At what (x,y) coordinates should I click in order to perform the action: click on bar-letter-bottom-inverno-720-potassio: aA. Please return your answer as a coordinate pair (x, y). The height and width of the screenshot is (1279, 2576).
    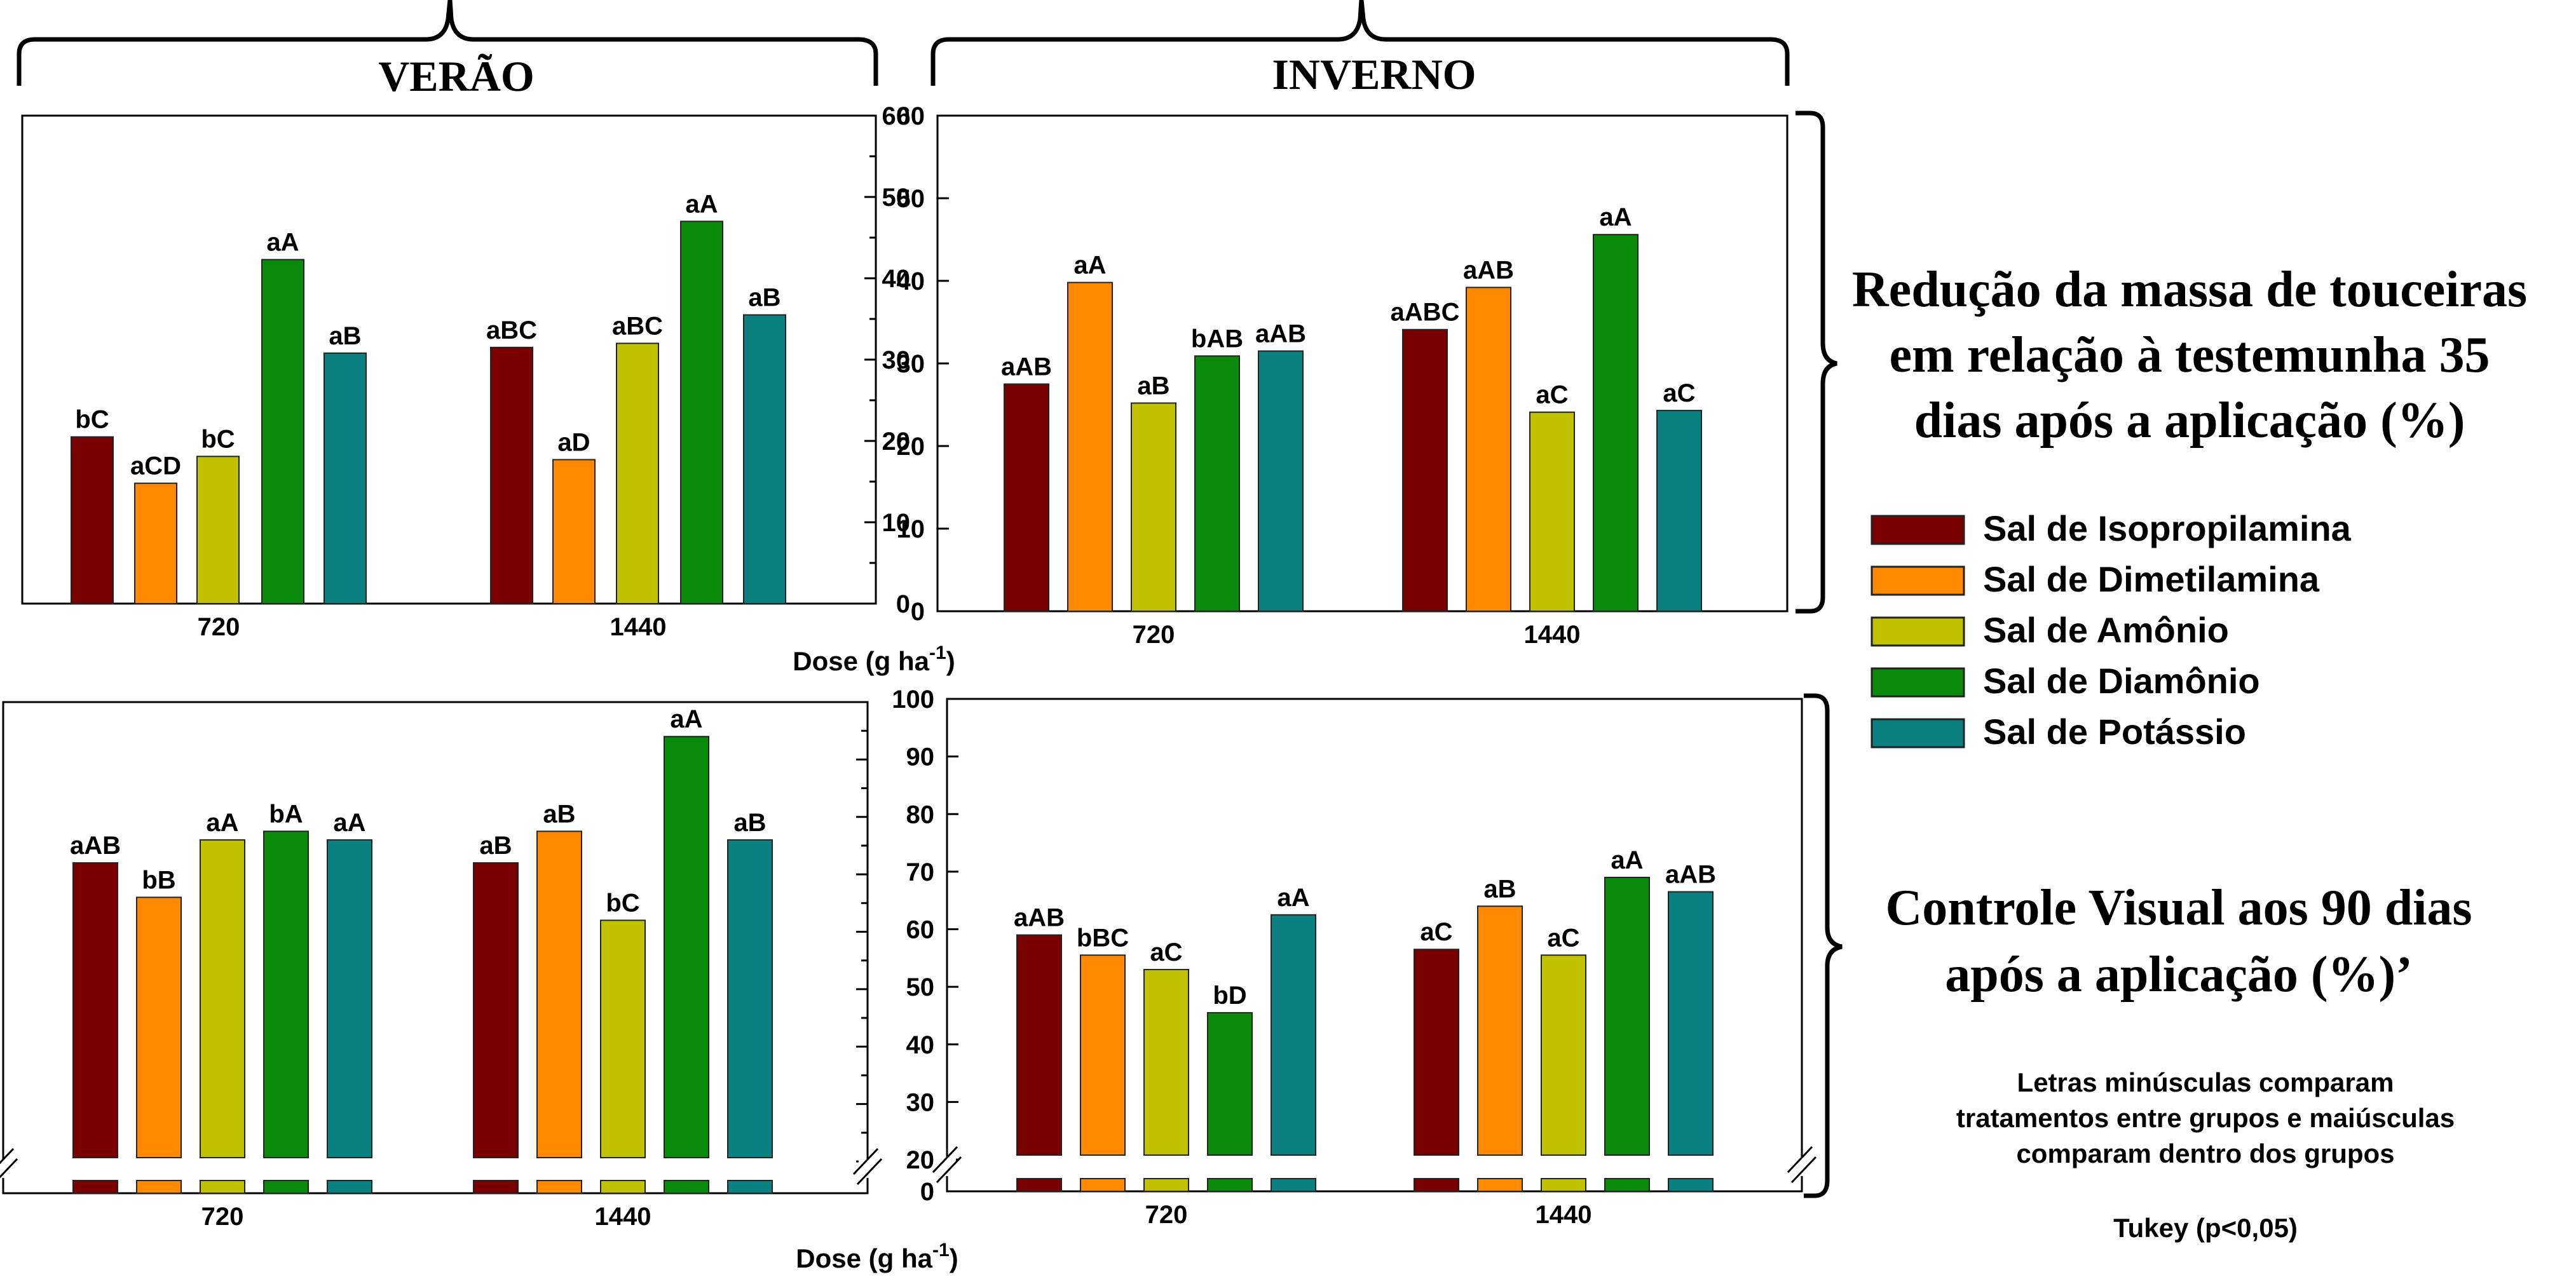
    Looking at the image, I should click on (1293, 898).